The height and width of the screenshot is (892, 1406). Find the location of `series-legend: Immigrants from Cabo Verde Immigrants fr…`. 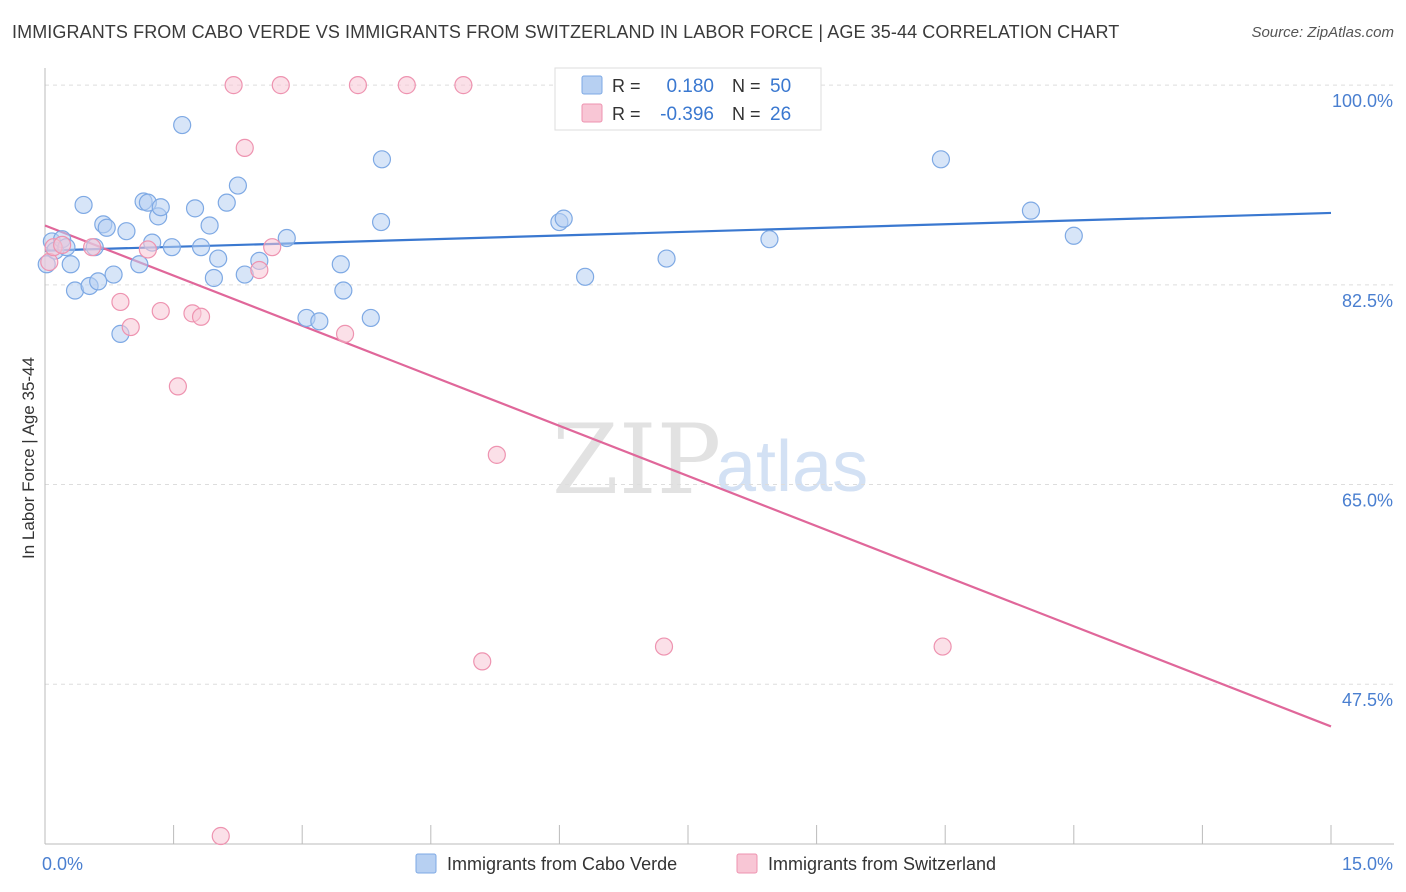

series-legend: Immigrants from Cabo Verde Immigrants fr… is located at coordinates (705, 863).